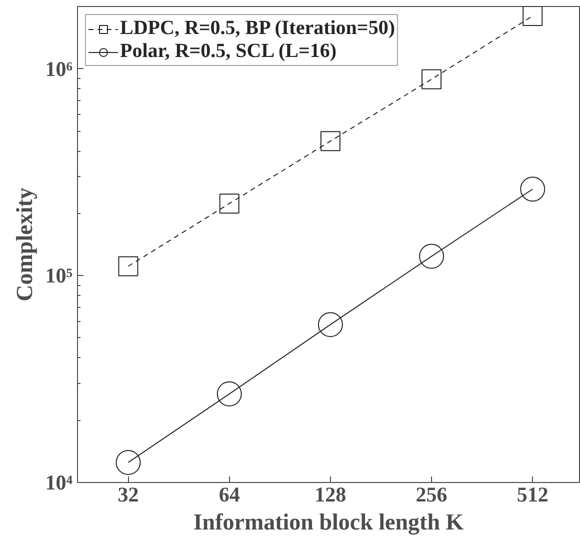  I want to click on y-tick-label: 10⁶, so click(58, 68).